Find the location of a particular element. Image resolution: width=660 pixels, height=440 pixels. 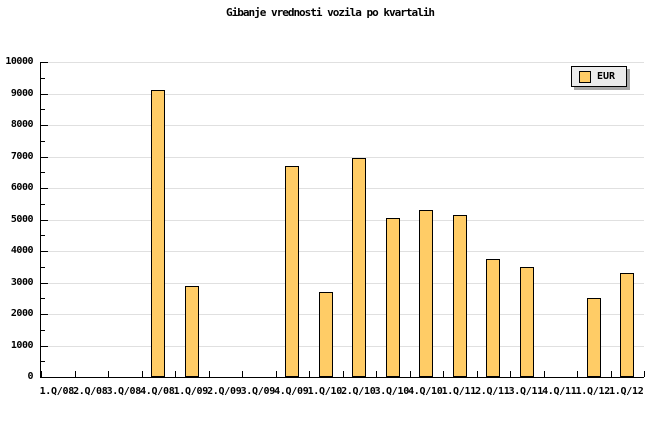

y-axis-tick-label: 1000 is located at coordinates (22, 345).